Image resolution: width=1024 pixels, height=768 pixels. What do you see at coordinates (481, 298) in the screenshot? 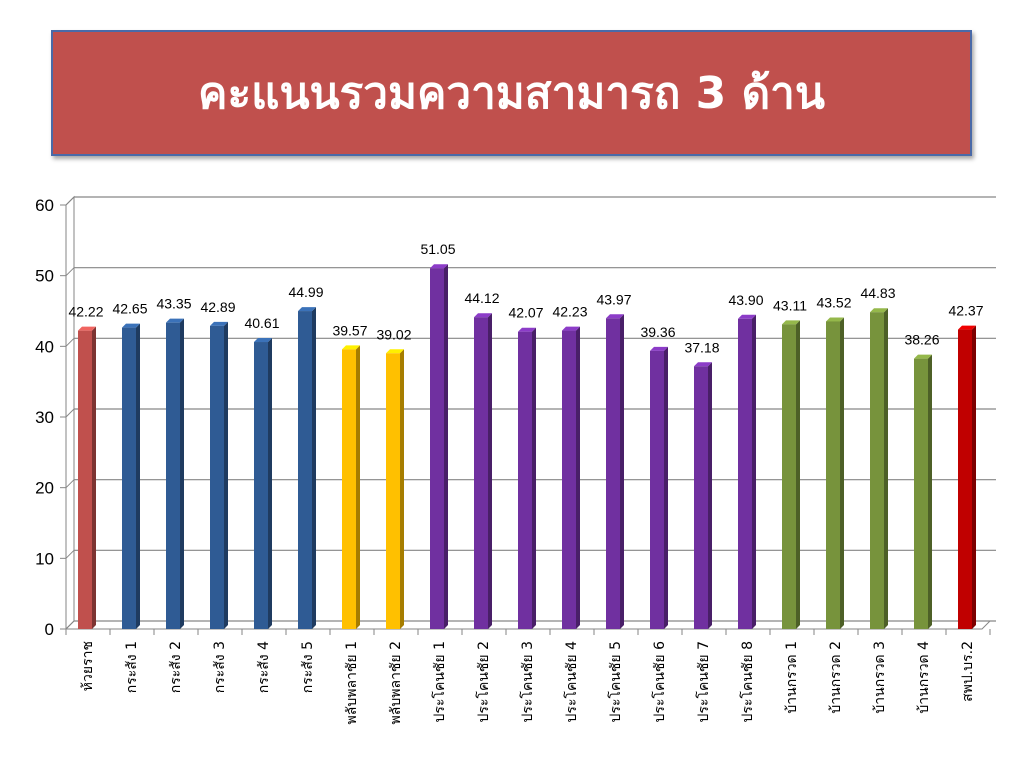
I see `data-label: 44.12` at bounding box center [481, 298].